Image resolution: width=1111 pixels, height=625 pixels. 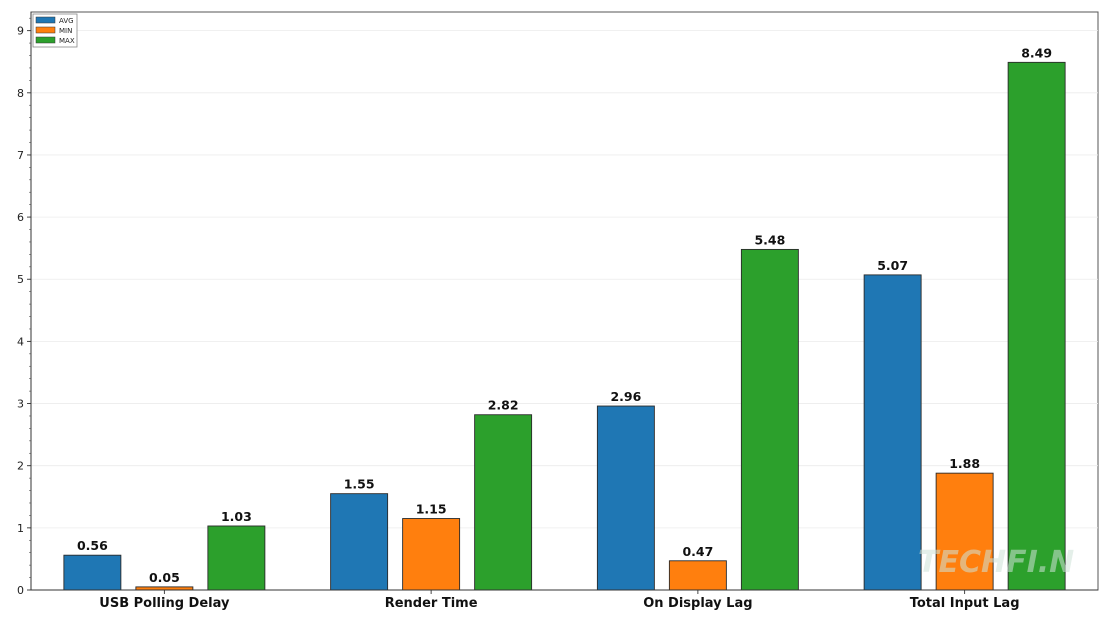 What do you see at coordinates (697, 603) in the screenshot?
I see `x-tick-label: On Display Lag` at bounding box center [697, 603].